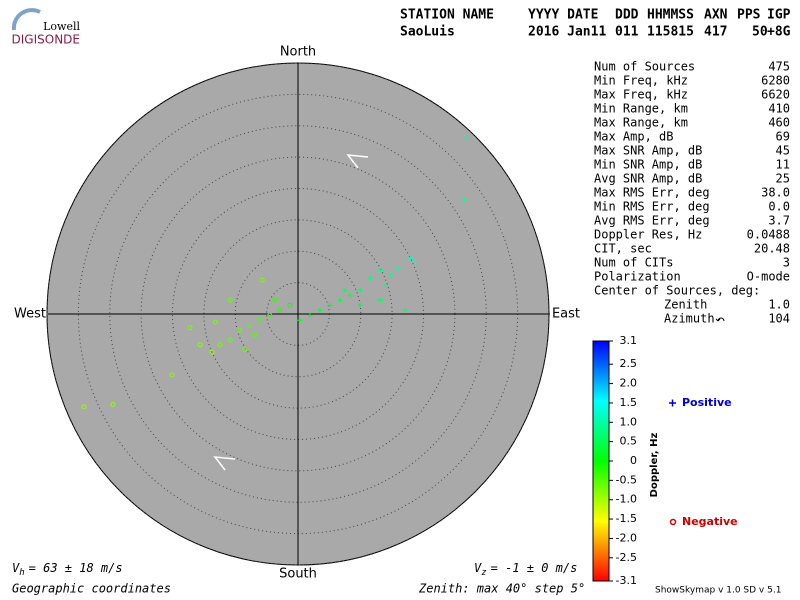  I want to click on colorbar-tick-label: 2.5, so click(629, 363).